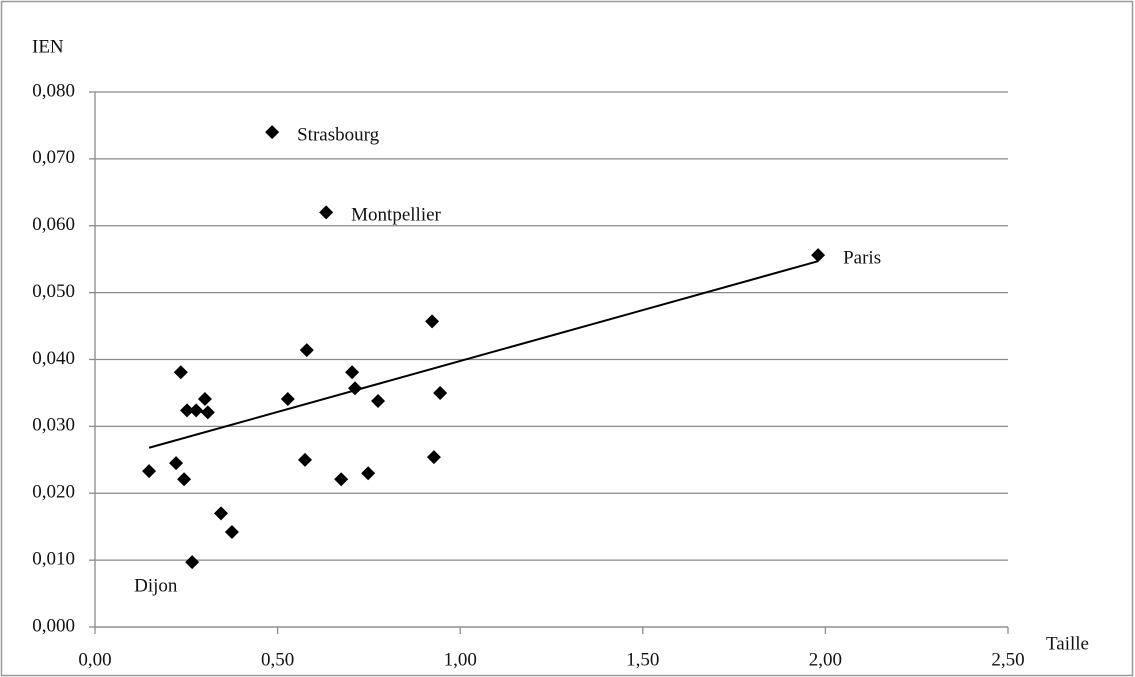 Image resolution: width=1135 pixels, height=677 pixels. What do you see at coordinates (53, 625) in the screenshot?
I see `y-tick-label: 0,000` at bounding box center [53, 625].